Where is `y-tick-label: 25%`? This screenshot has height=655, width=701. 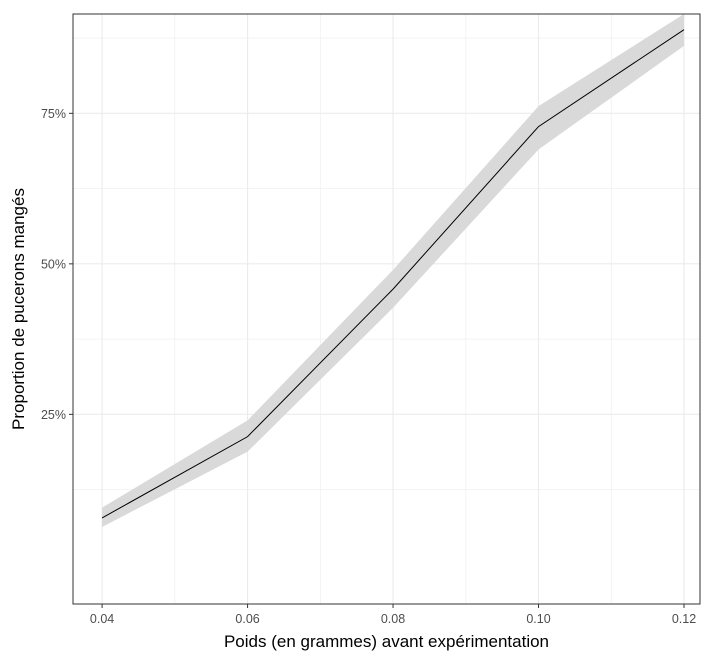
y-tick-label: 25% is located at coordinates (53, 415).